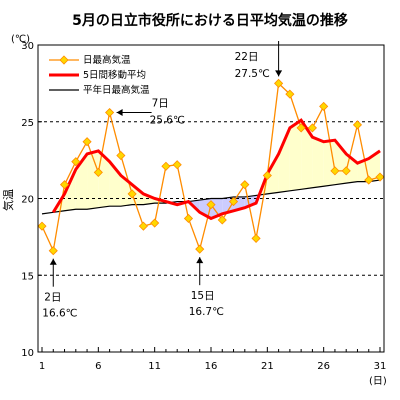 This screenshot has height=400, width=400. I want to click on legend-marker-daily-max, so click(64, 60).